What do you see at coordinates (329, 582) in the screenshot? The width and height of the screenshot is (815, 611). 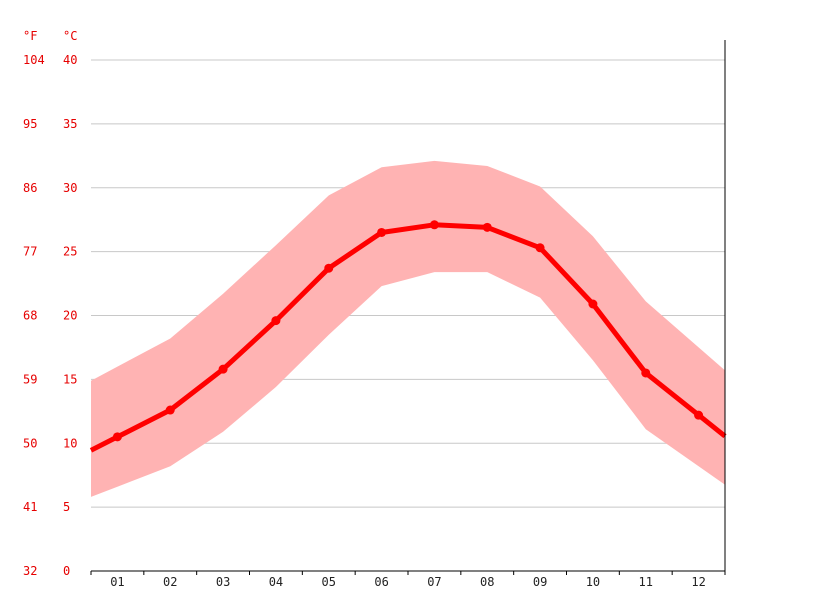 I see `x-tick-label: 05` at bounding box center [329, 582].